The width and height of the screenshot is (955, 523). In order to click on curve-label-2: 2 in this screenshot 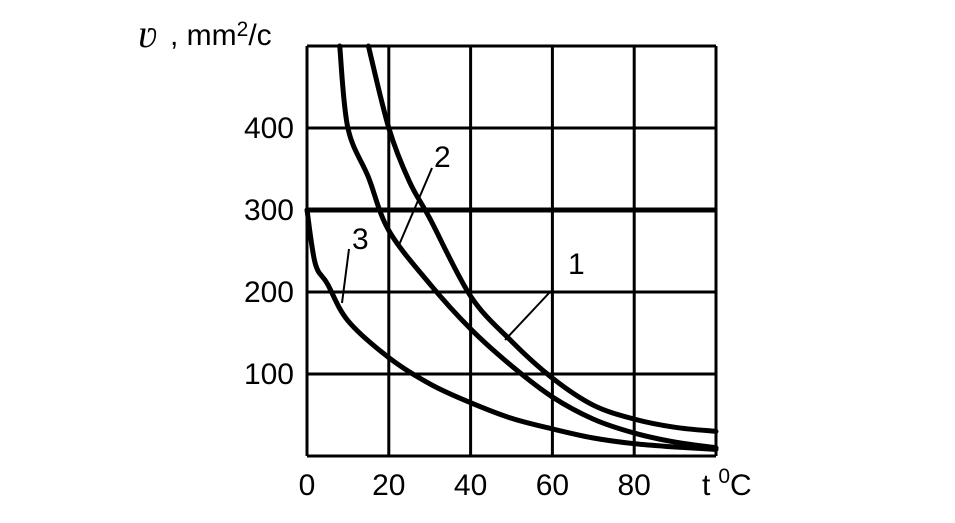, I will do `click(442, 157)`.